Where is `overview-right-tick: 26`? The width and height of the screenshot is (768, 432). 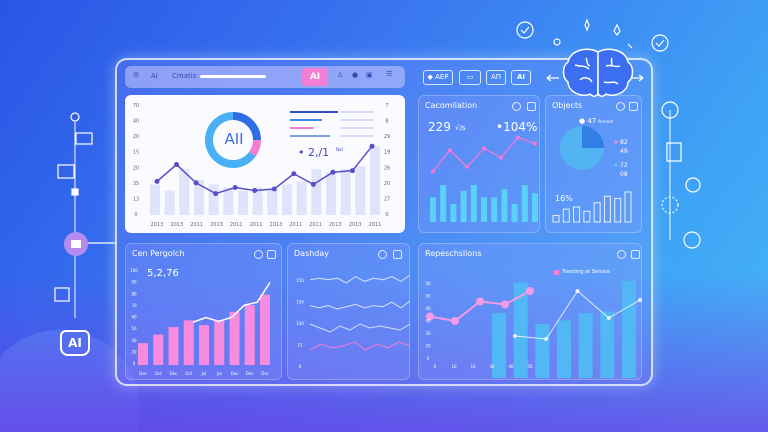
overview-right-tick: 26 is located at coordinates (387, 168).